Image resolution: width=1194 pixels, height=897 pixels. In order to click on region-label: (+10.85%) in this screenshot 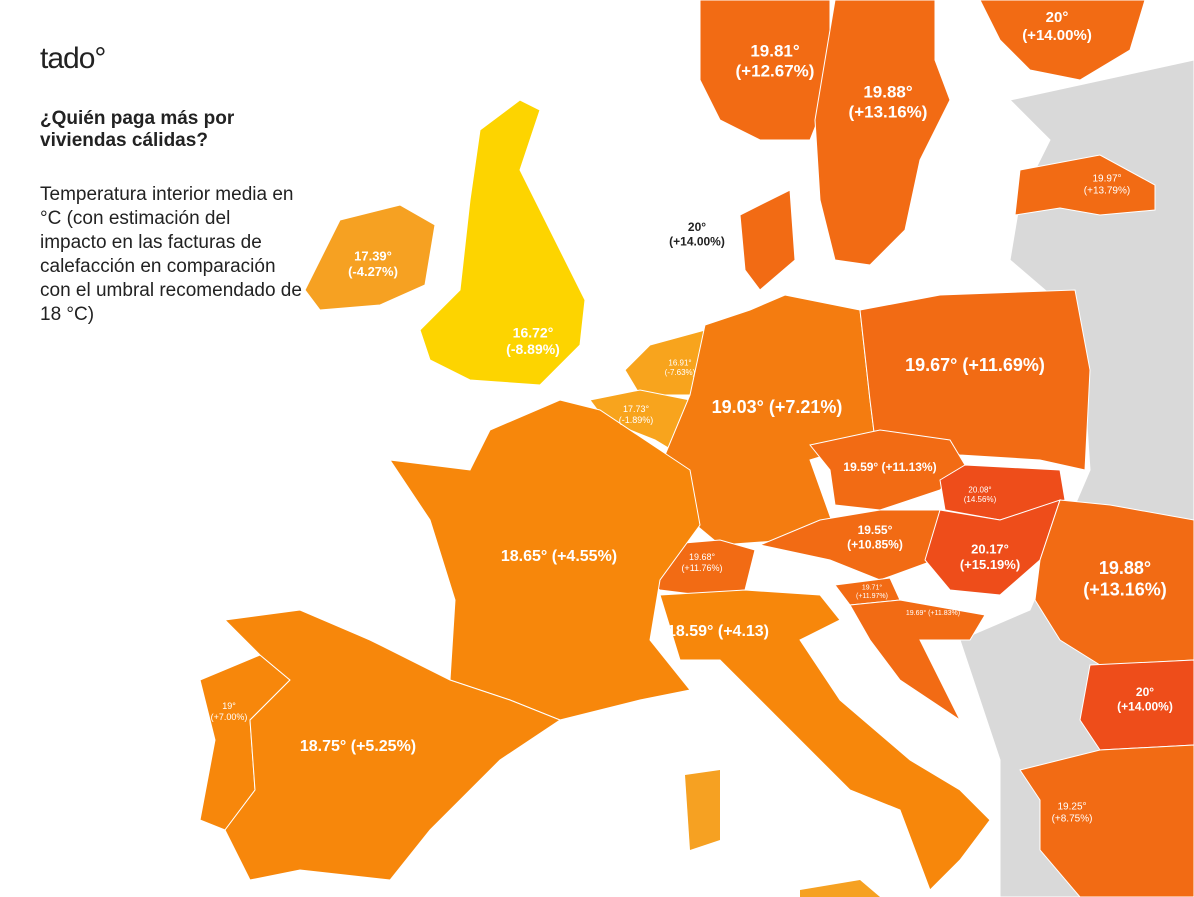, I will do `click(875, 544)`.